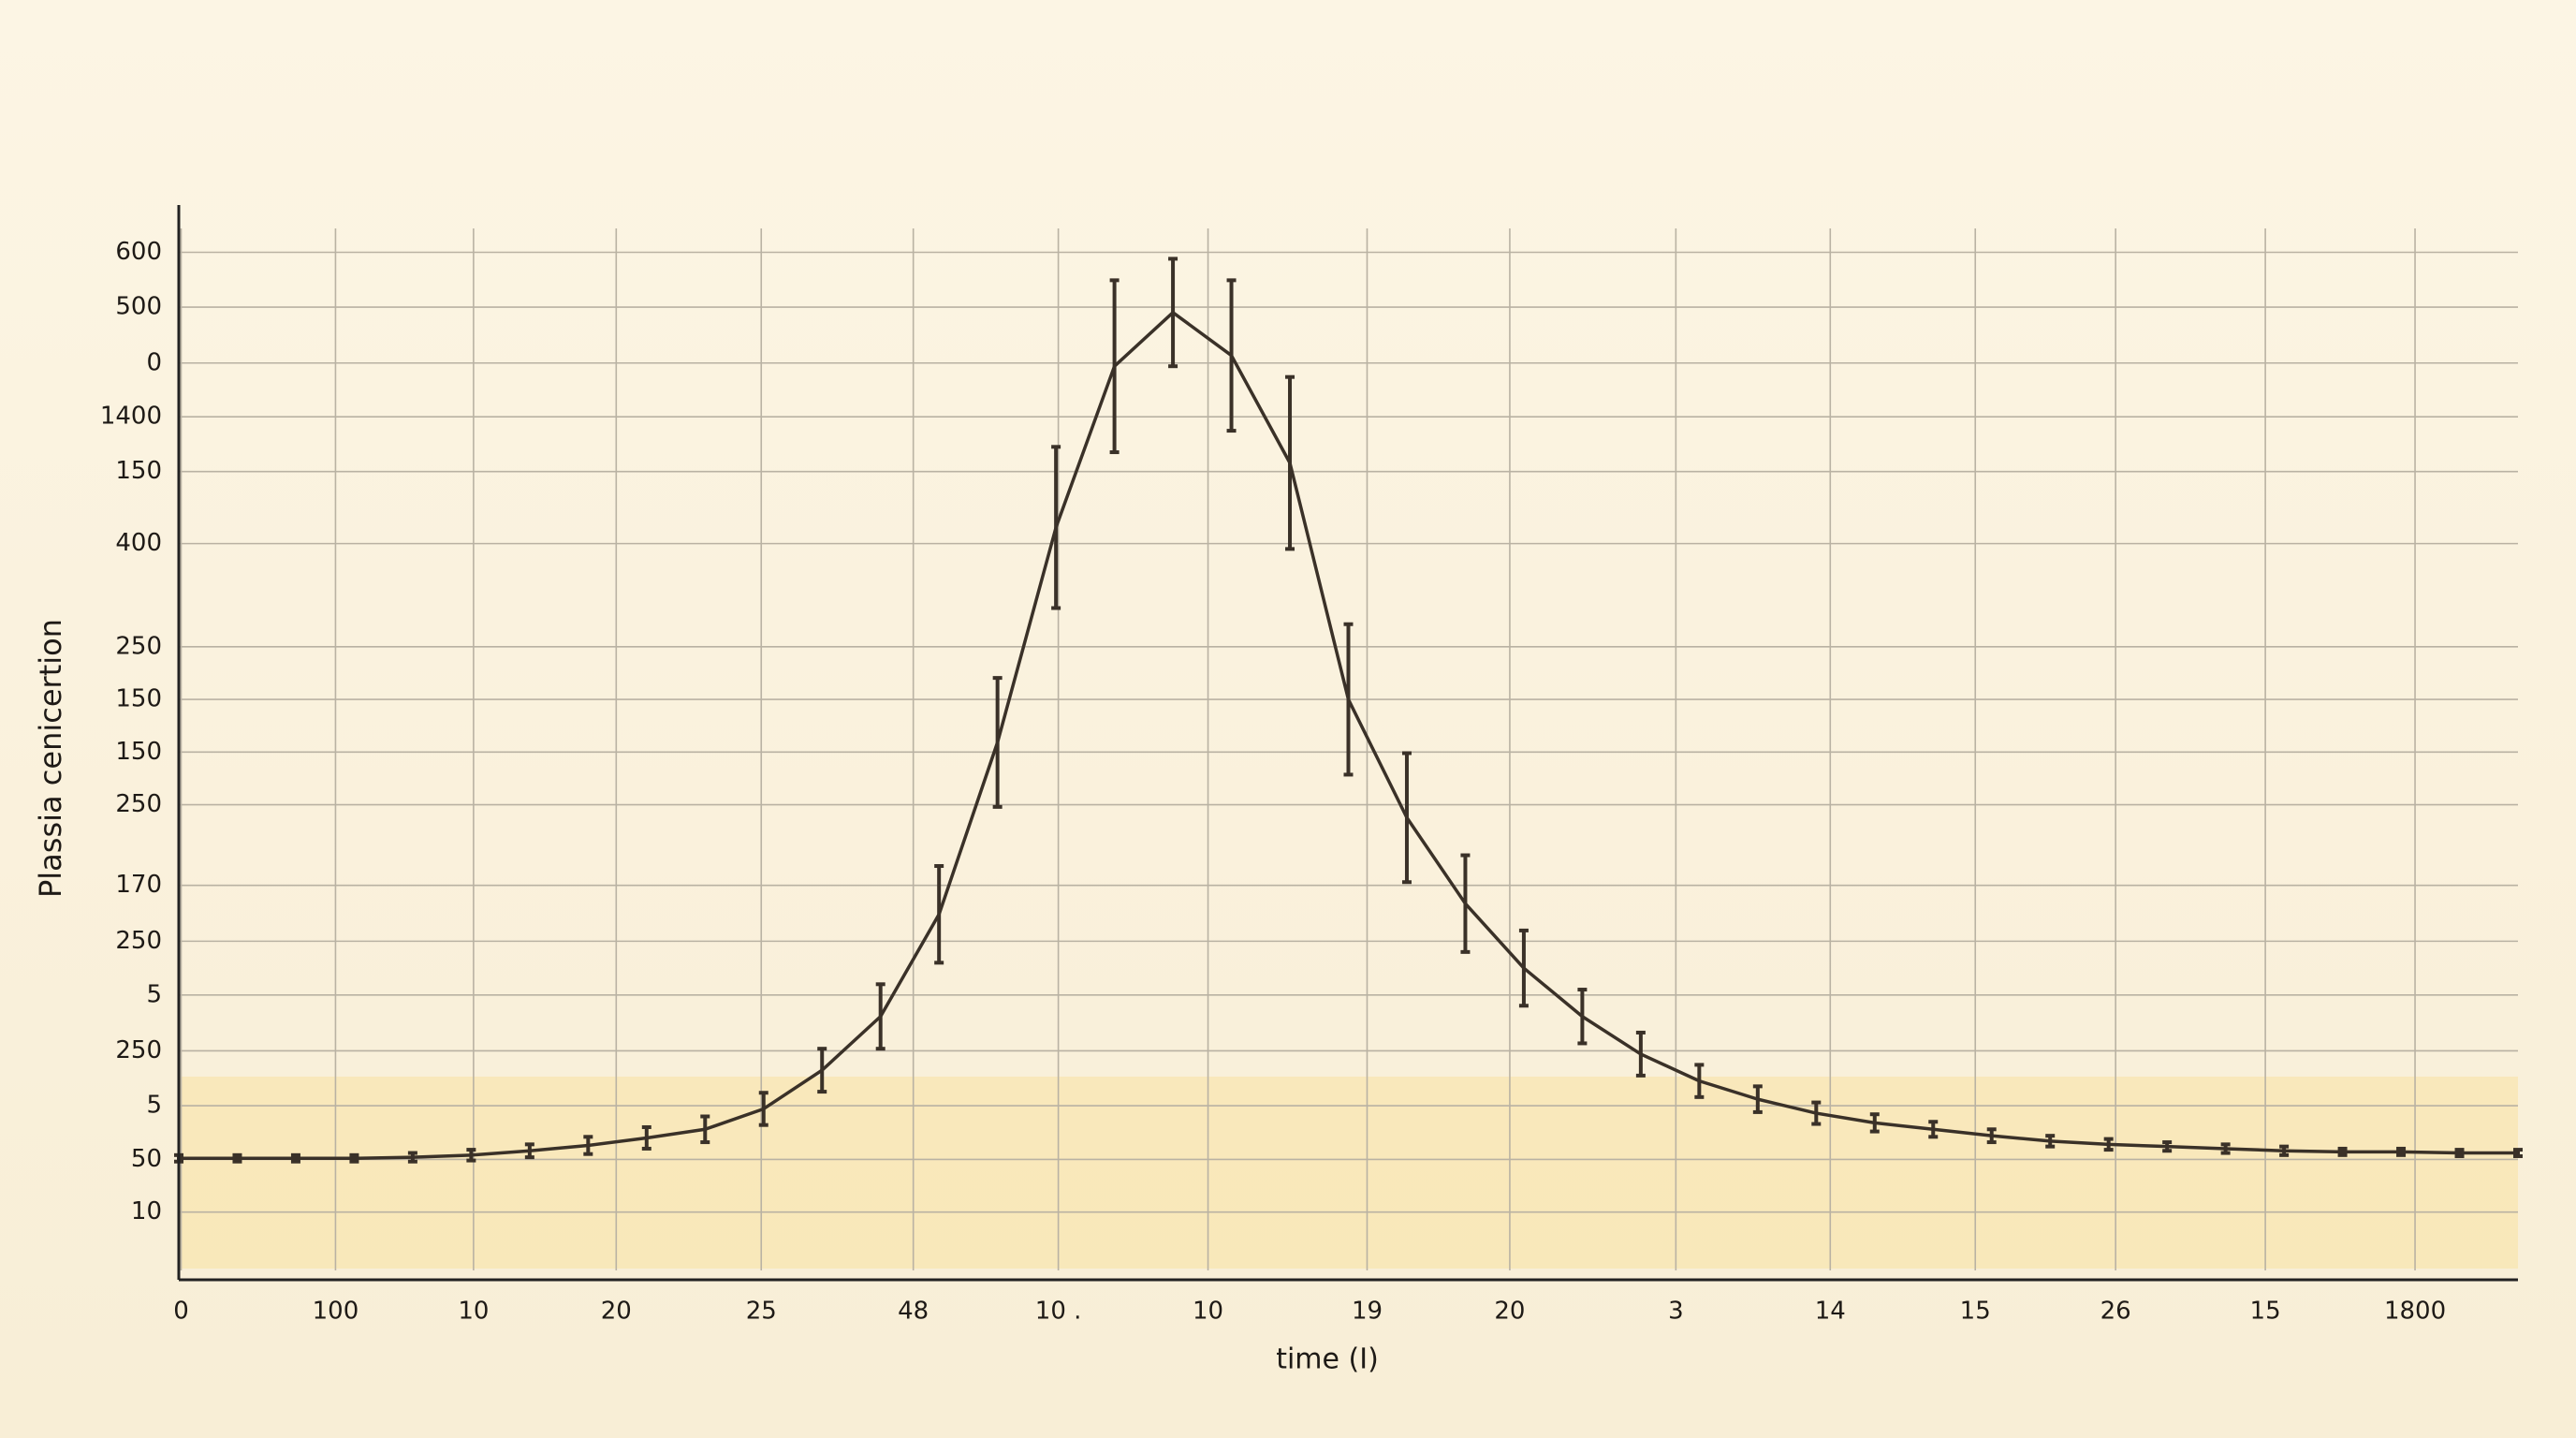 Image resolution: width=2576 pixels, height=1438 pixels. What do you see at coordinates (2415, 1312) in the screenshot?
I see `x-tick-label: 1800` at bounding box center [2415, 1312].